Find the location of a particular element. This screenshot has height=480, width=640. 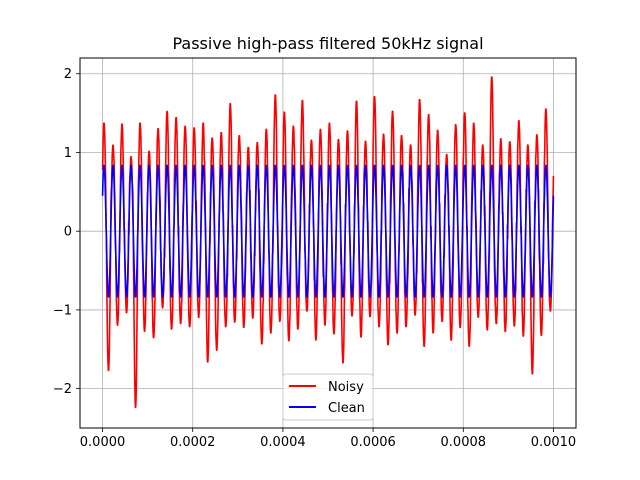

x-tick-label: 0.0002 is located at coordinates (193, 442).